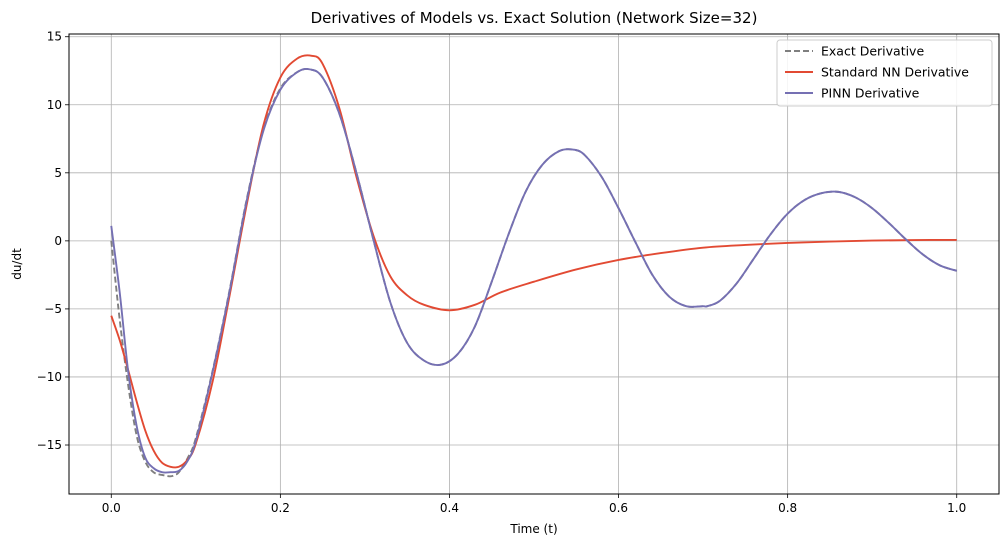 This screenshot has width=1008, height=547. I want to click on y-tick-label: 5, so click(58, 173).